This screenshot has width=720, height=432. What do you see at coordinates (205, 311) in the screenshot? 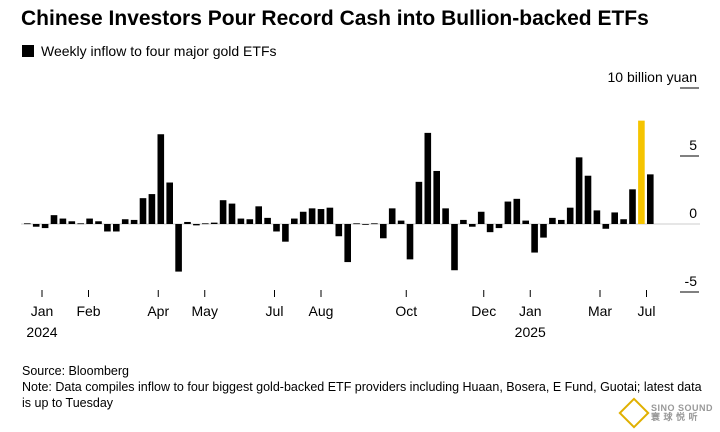
I see `x-tick-label: May` at bounding box center [205, 311].